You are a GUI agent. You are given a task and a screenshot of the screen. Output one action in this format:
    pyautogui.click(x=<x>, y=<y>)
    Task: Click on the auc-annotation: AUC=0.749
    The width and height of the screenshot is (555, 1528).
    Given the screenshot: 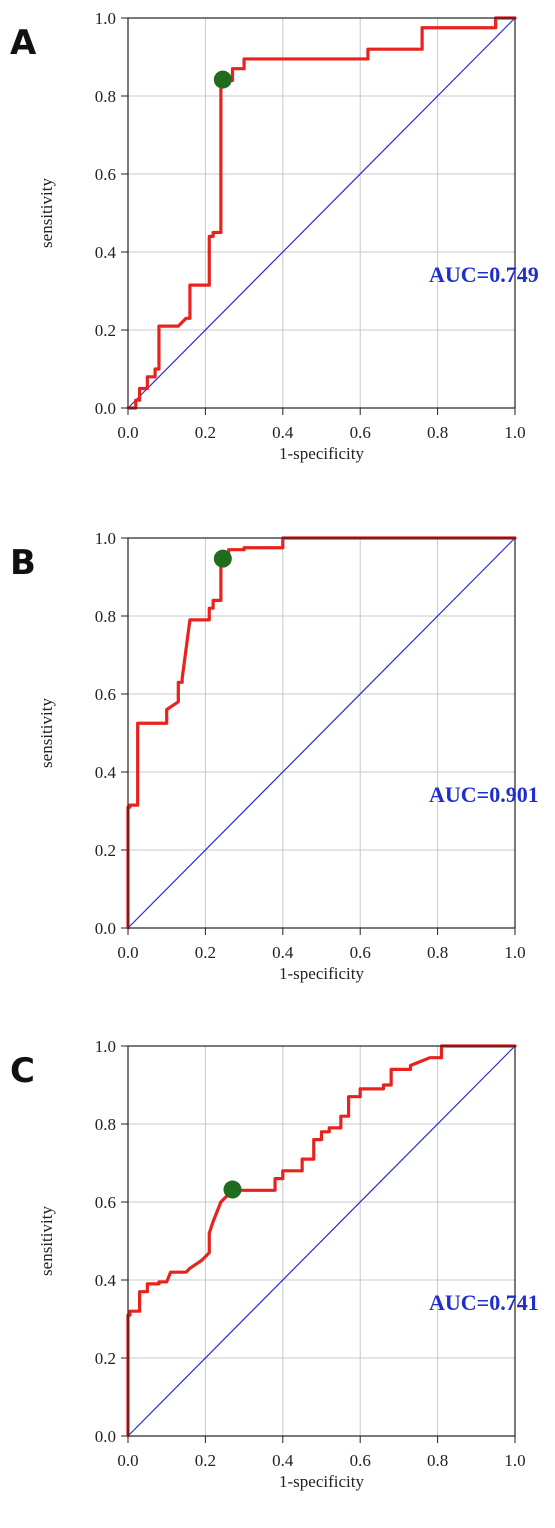 What is the action you would take?
    pyautogui.click(x=484, y=274)
    